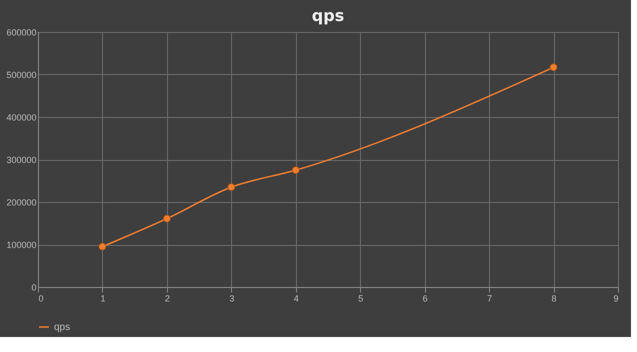 The image size is (637, 352). Describe the element at coordinates (21, 203) in the screenshot. I see `y-tick-label: 200000` at that location.